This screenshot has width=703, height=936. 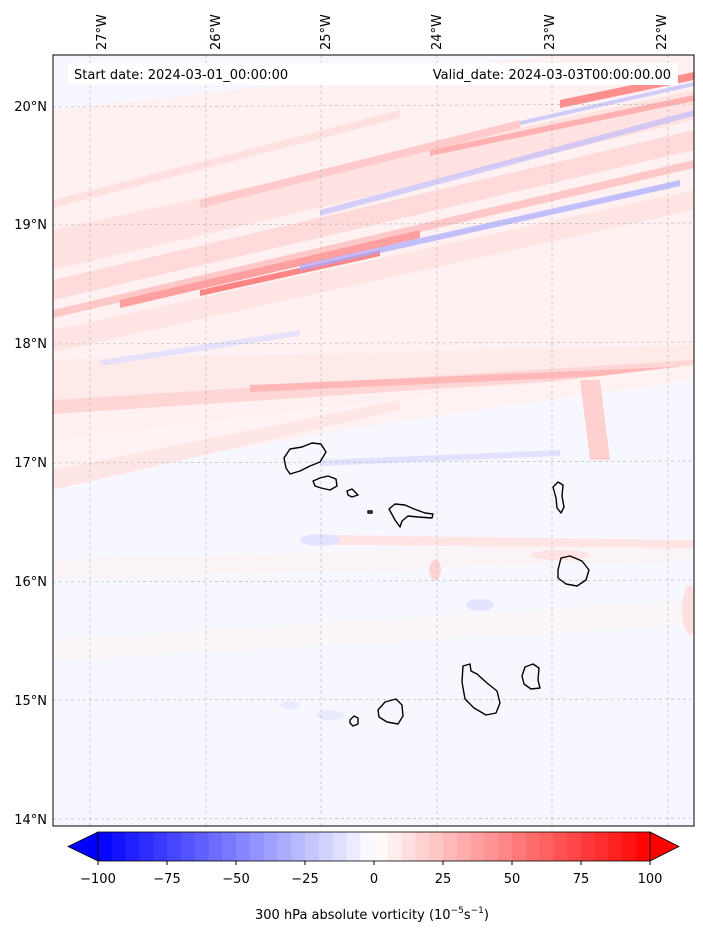 I want to click on colorbar-ticks: −100 −75 −50 −25 0 25 50 75 100, so click(x=371, y=874).